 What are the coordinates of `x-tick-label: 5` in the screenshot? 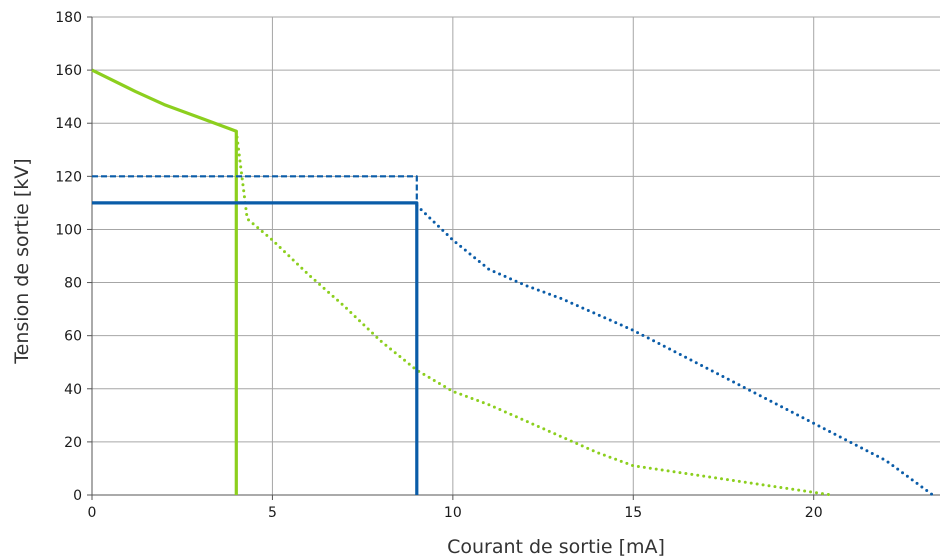 It's located at (272, 513).